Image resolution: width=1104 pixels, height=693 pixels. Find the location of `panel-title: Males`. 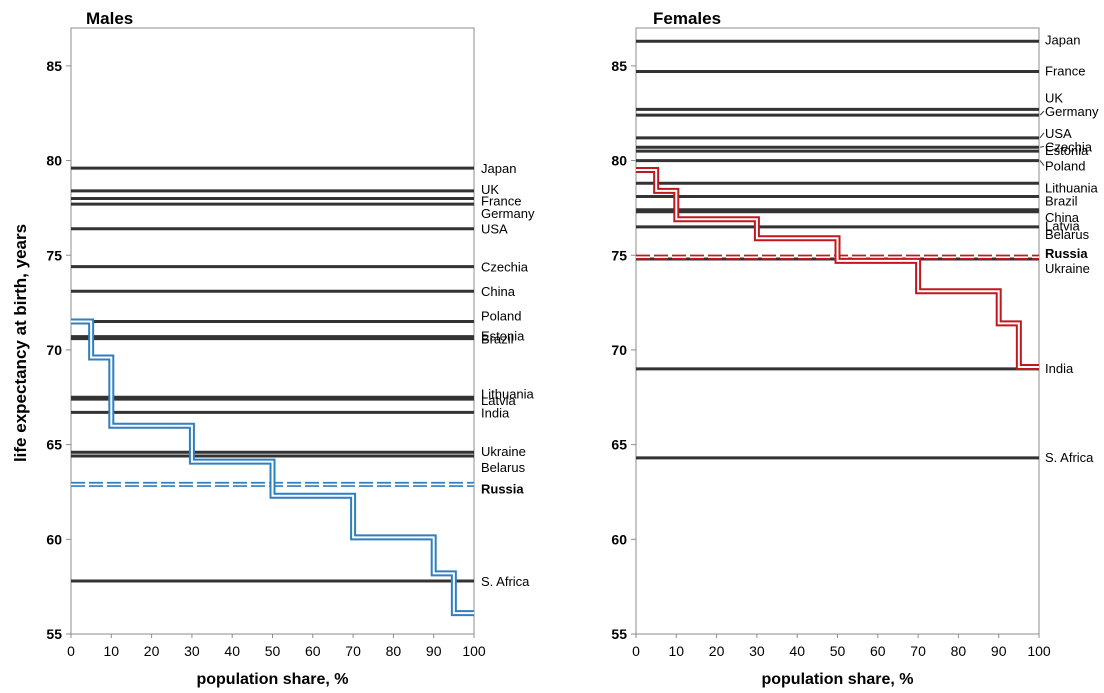

panel-title: Males is located at coordinates (109, 18).